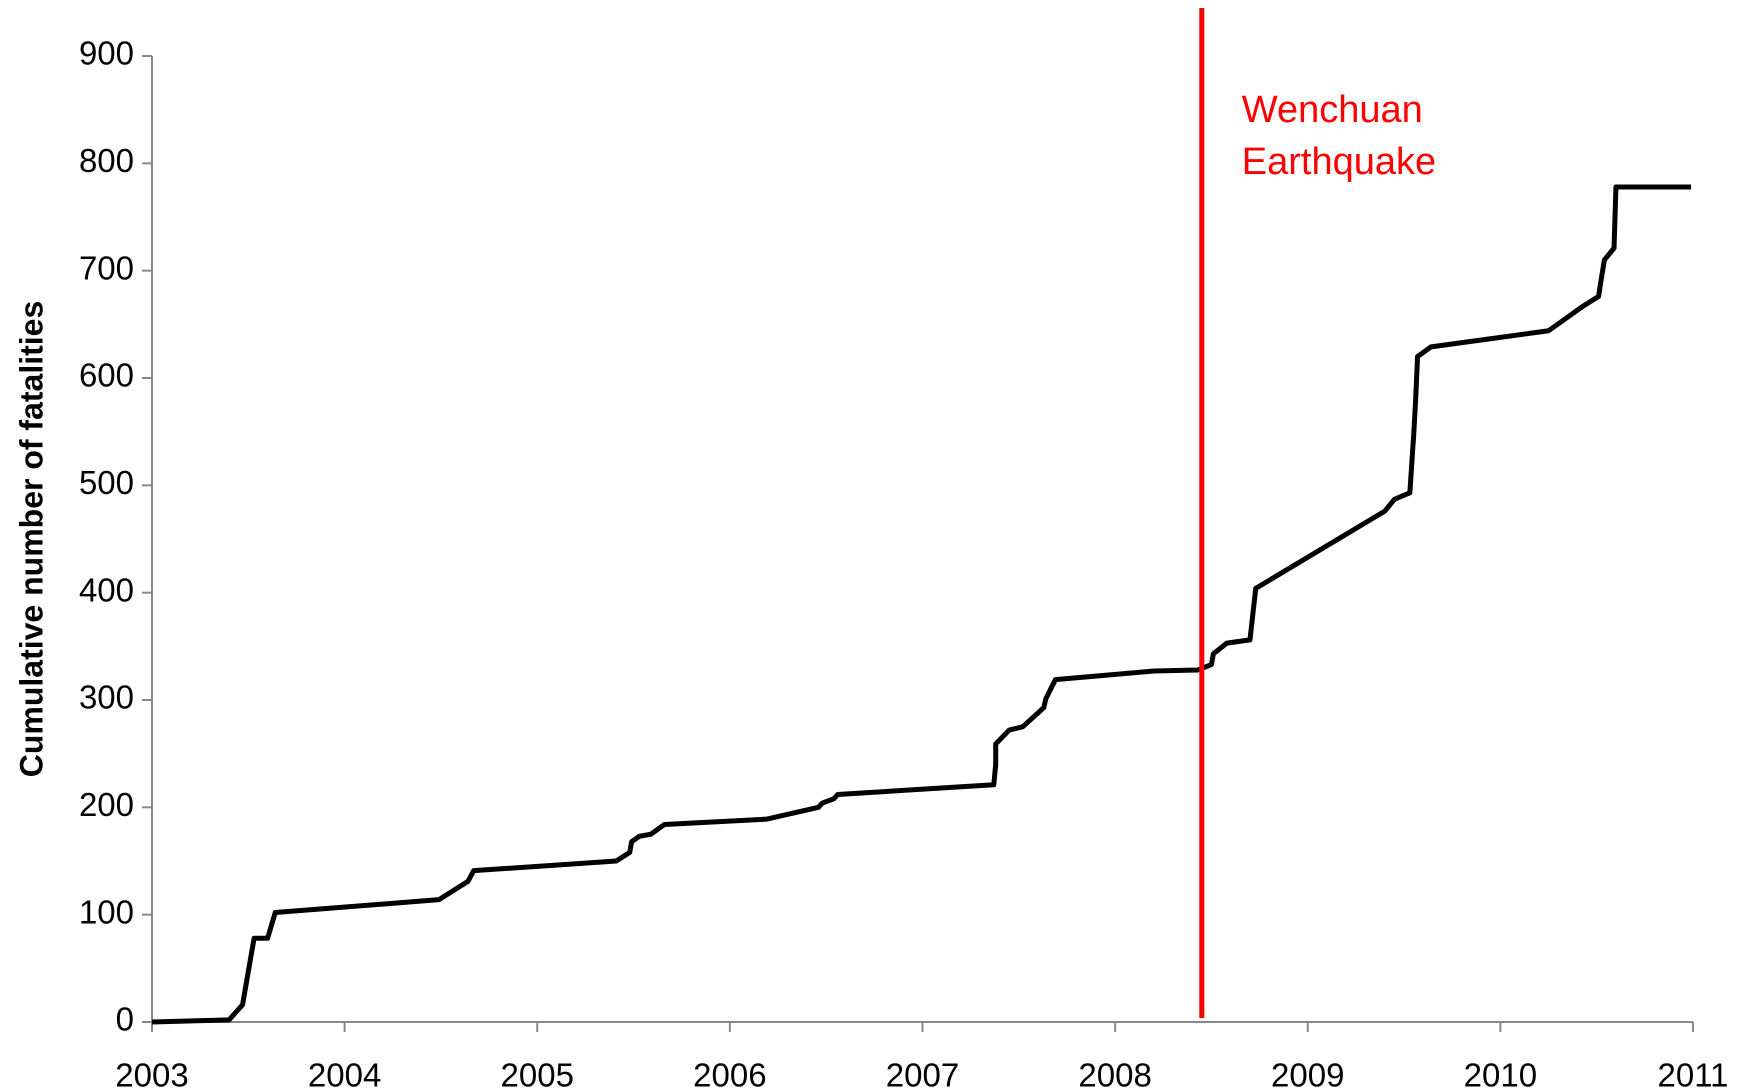 This screenshot has width=1738, height=1092. What do you see at coordinates (106, 53) in the screenshot?
I see `y-tick-label: 900` at bounding box center [106, 53].